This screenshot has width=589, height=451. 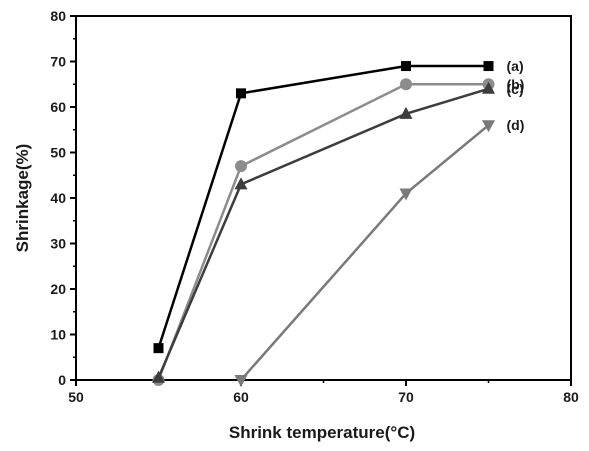 What do you see at coordinates (62, 380) in the screenshot?
I see `y-tick-label: 0` at bounding box center [62, 380].